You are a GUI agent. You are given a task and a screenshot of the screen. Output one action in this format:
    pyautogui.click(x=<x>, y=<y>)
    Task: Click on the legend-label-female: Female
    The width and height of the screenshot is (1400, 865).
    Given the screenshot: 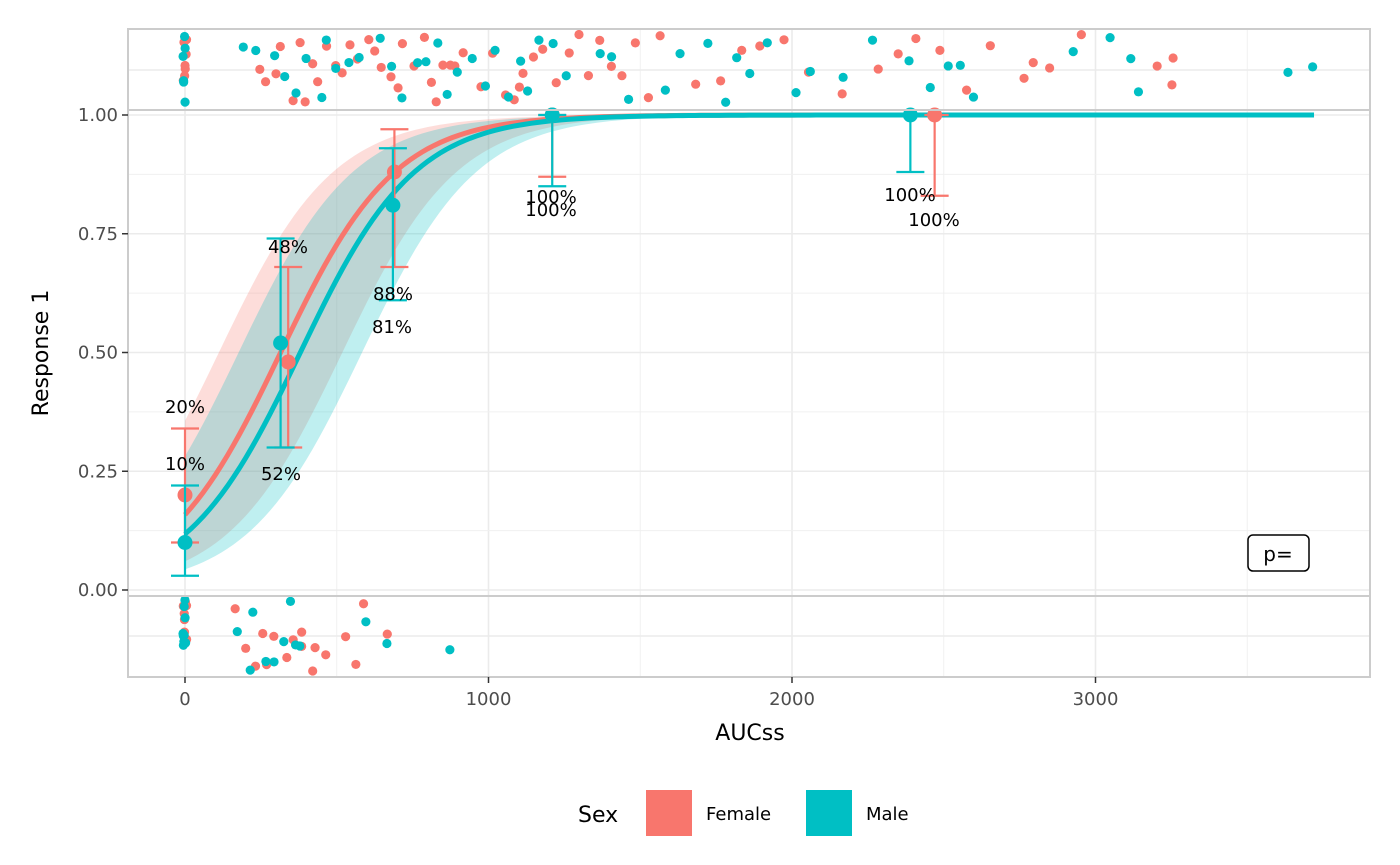 What is the action you would take?
    pyautogui.click(x=738, y=814)
    